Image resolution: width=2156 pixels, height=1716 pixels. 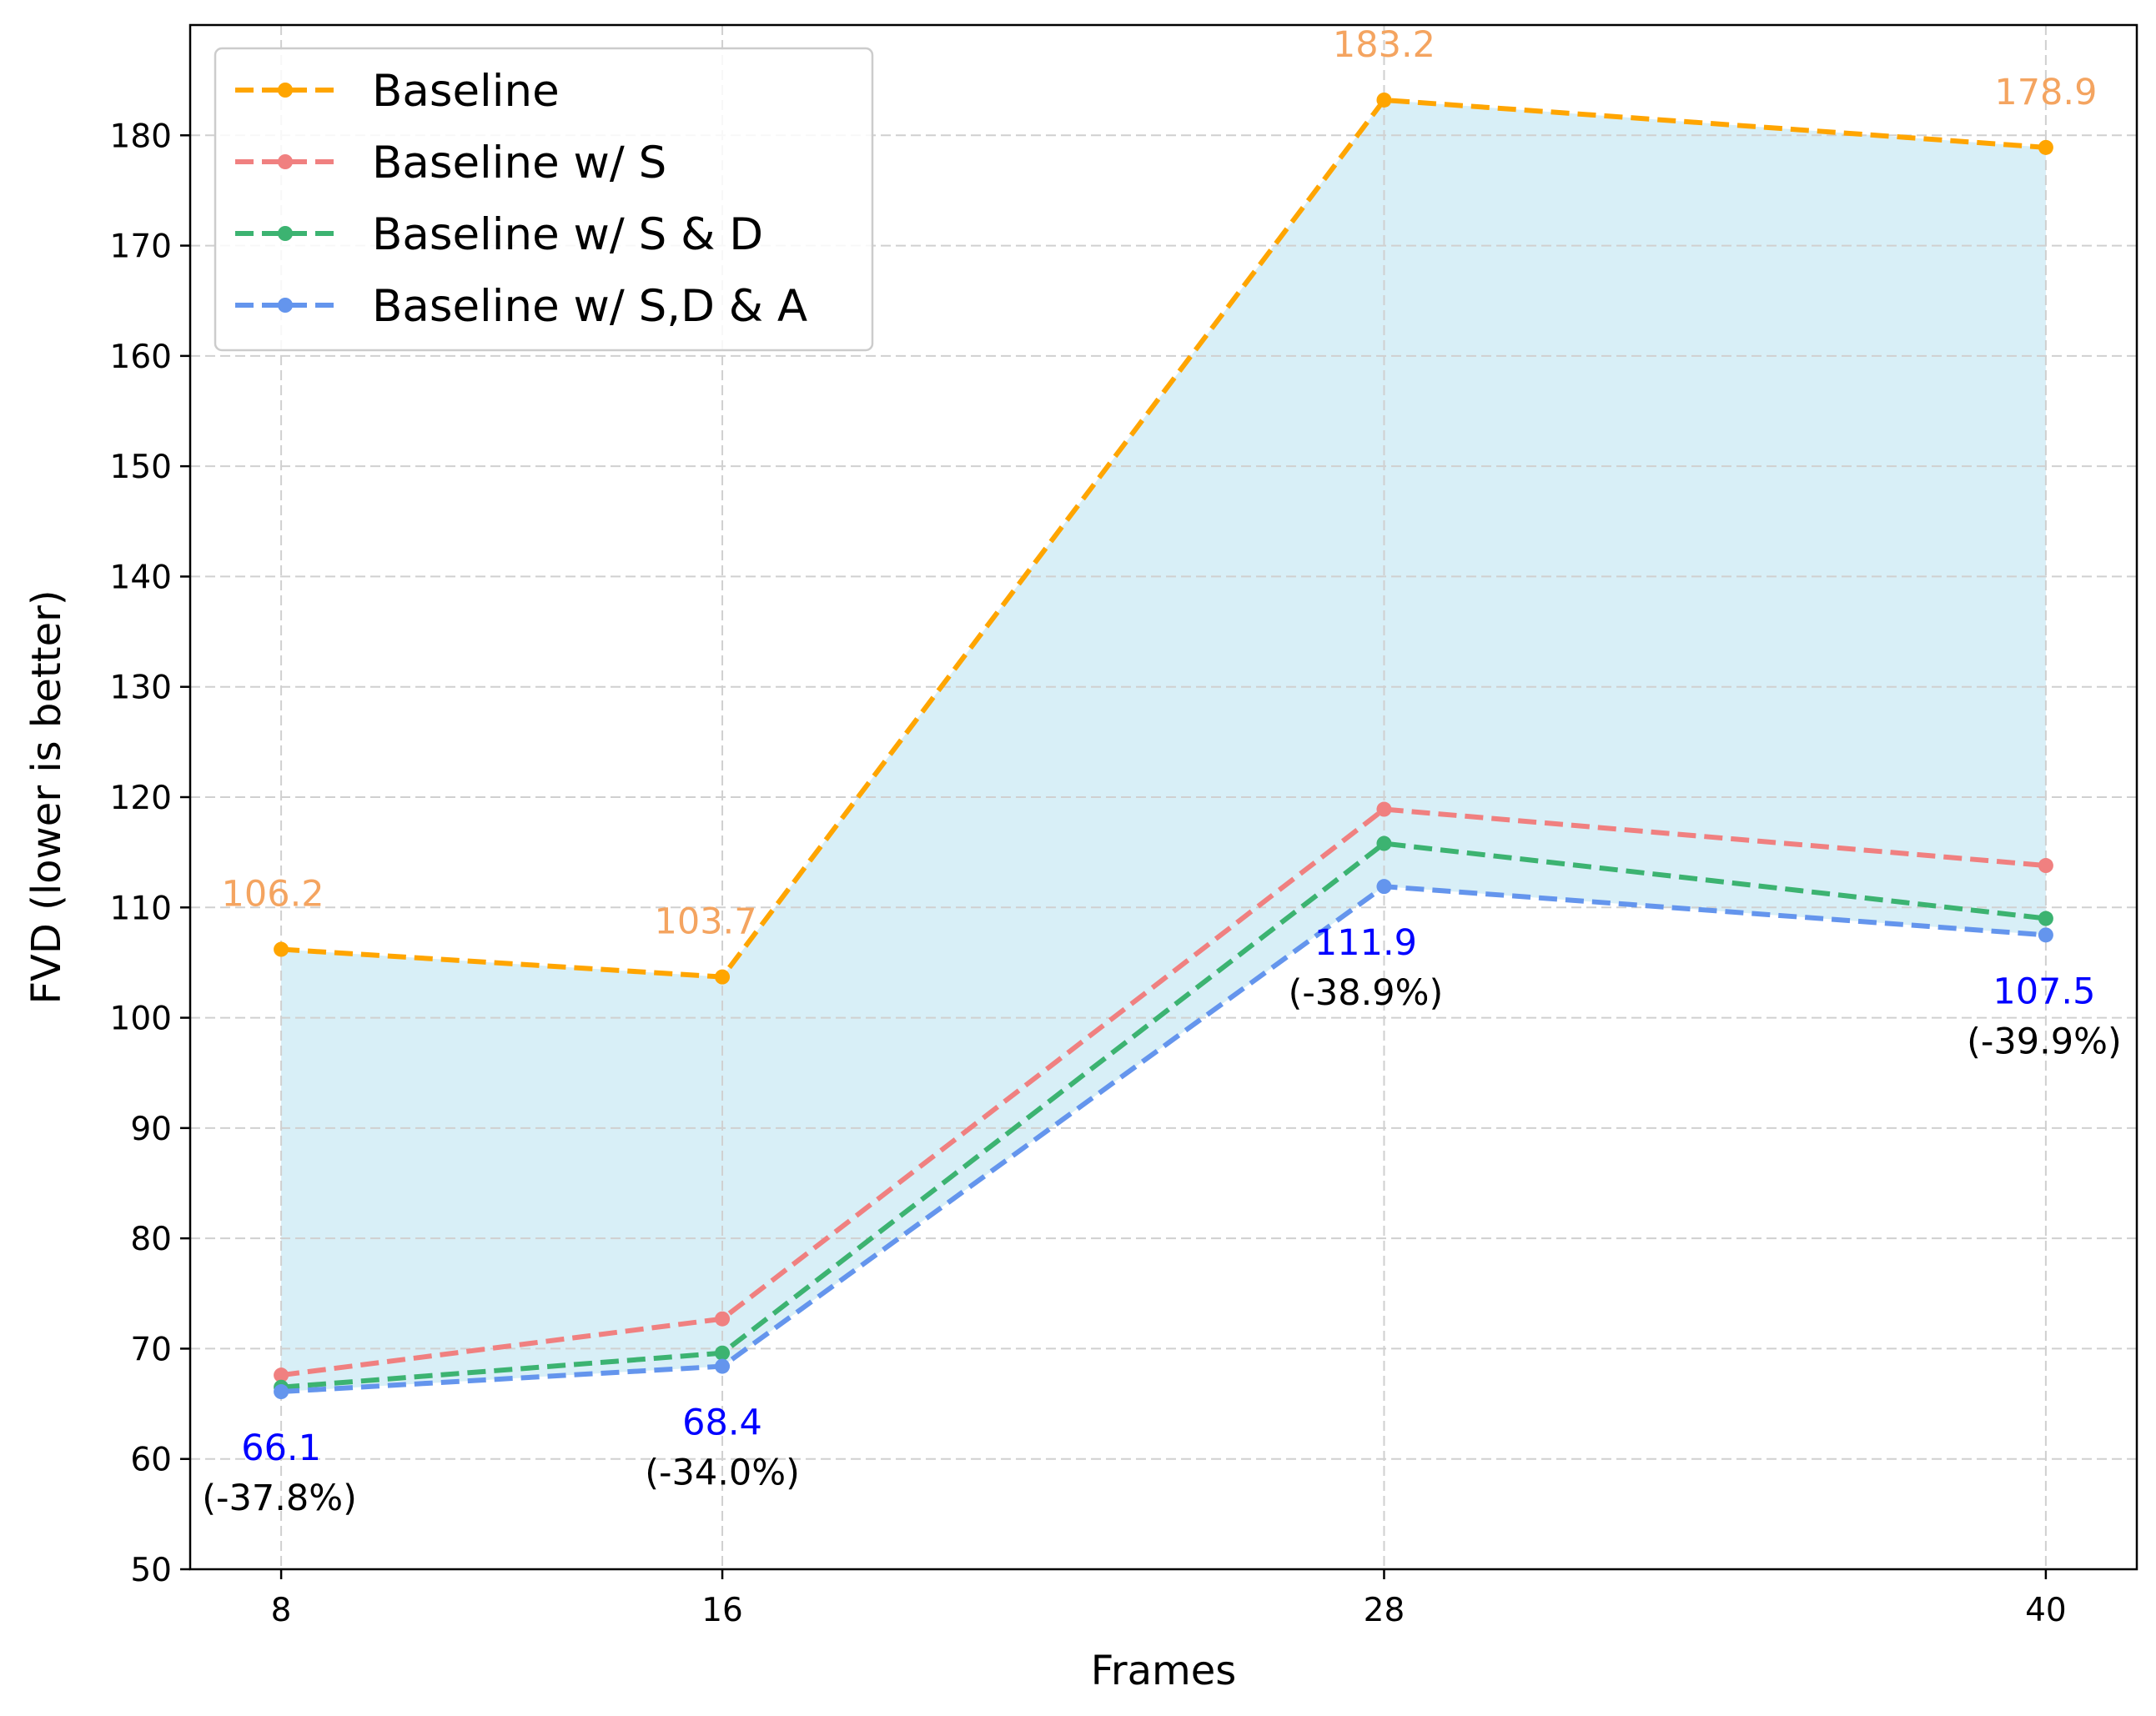 What do you see at coordinates (2046, 1611) in the screenshot?
I see `x-tick-label: 40` at bounding box center [2046, 1611].